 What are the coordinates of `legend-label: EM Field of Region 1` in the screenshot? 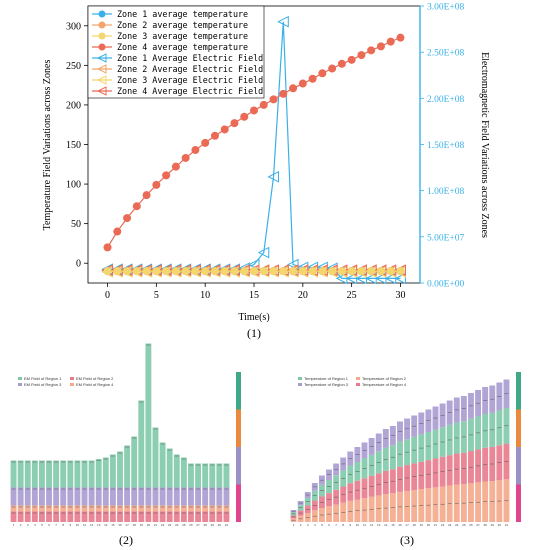 It's located at (43, 378).